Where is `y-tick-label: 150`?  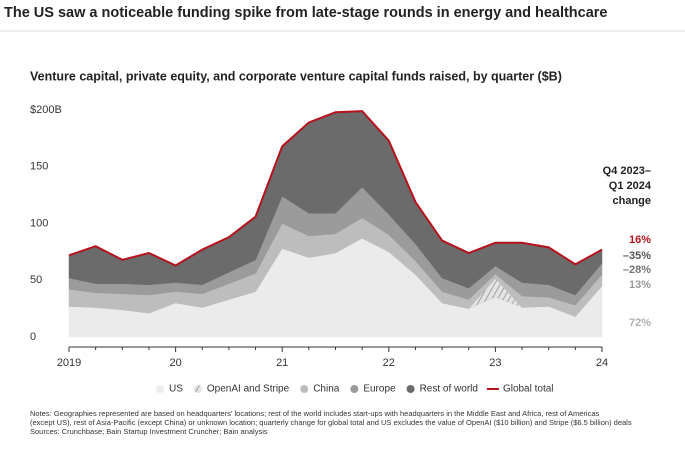
y-tick-label: 150 is located at coordinates (39, 167).